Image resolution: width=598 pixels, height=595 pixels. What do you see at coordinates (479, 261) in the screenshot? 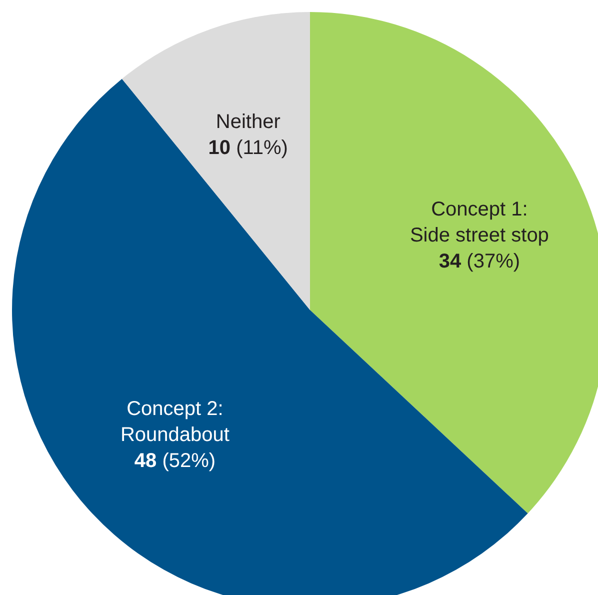
I see `data-label: 34 (37%)` at bounding box center [479, 261].